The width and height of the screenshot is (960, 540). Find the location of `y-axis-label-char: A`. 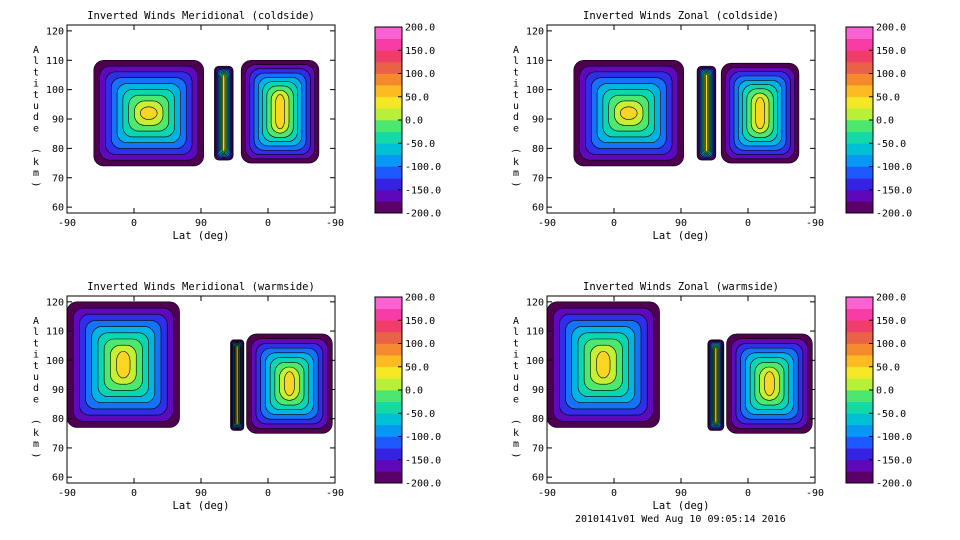

y-axis-label-char: A is located at coordinates (516, 321).